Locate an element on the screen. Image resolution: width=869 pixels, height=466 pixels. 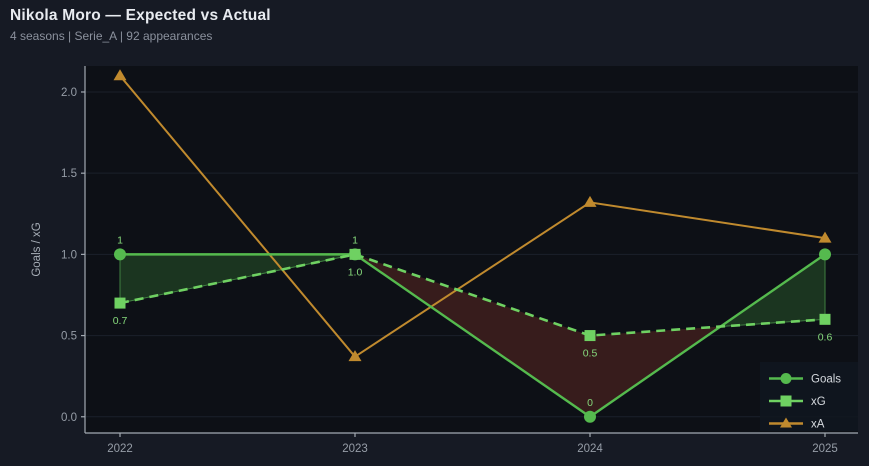
x-tick-label: 2024 is located at coordinates (590, 449).